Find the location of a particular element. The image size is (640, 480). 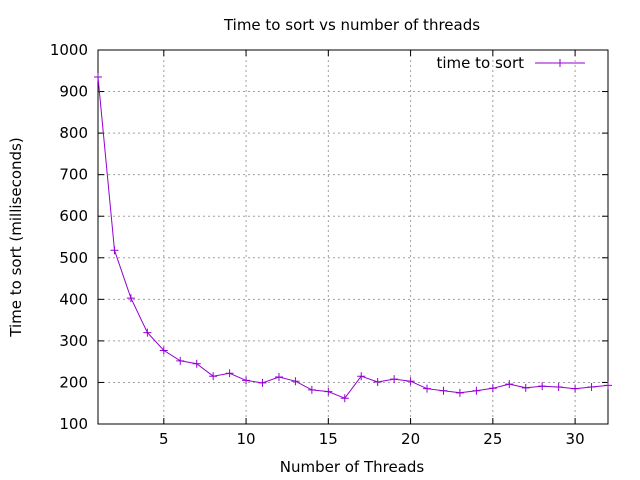

y-tick-label: 300 is located at coordinates (73, 341).